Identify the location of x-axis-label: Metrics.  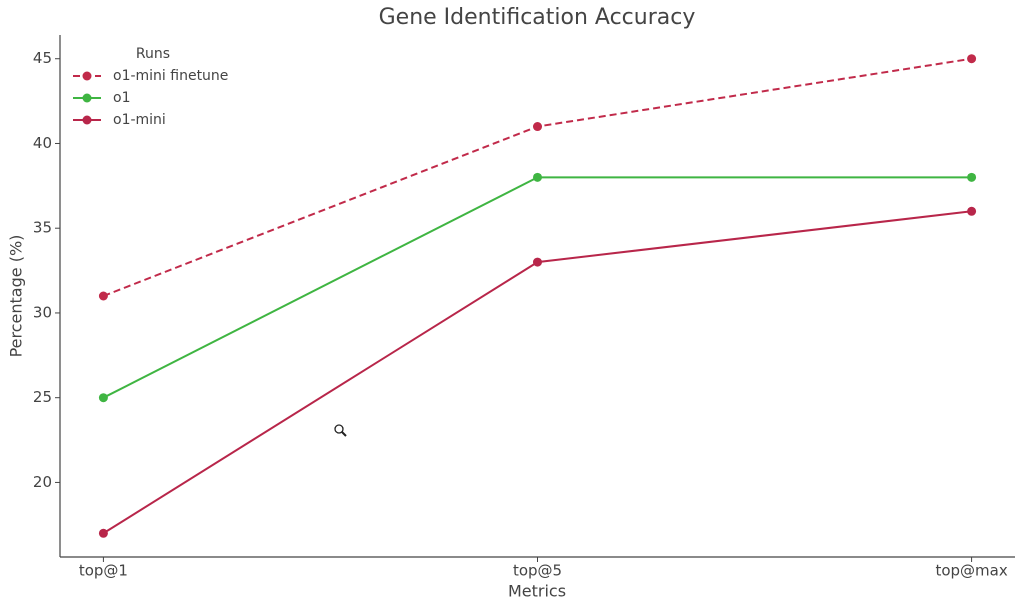
(537, 591).